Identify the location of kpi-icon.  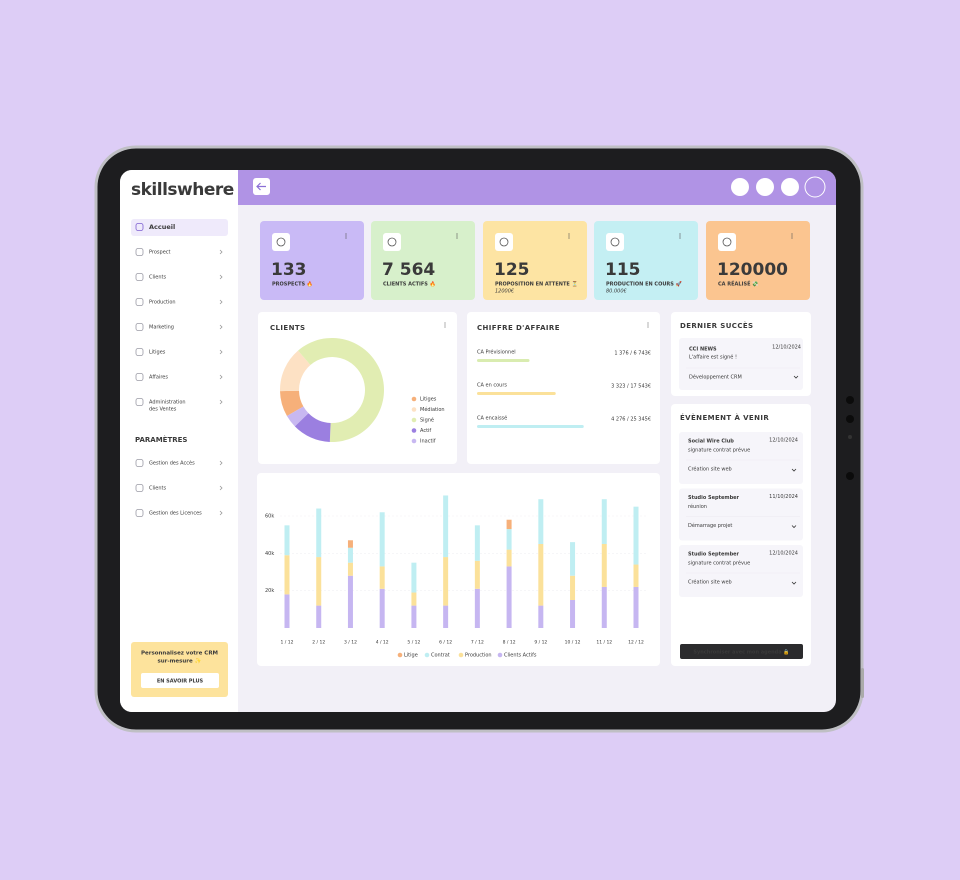
(727, 242).